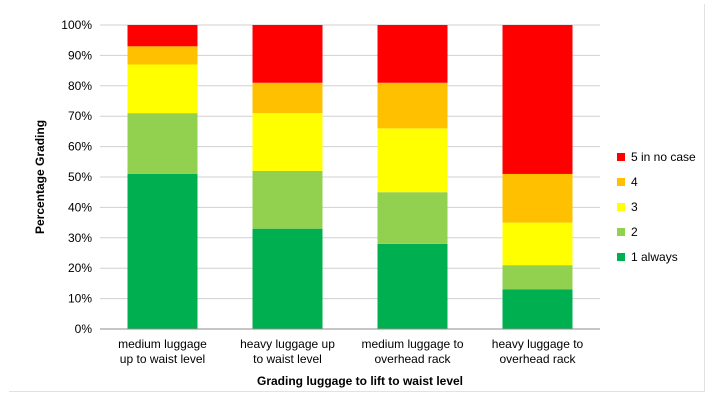 This screenshot has height=396, width=715. I want to click on x-category-label: medium luggage to, so click(412, 344).